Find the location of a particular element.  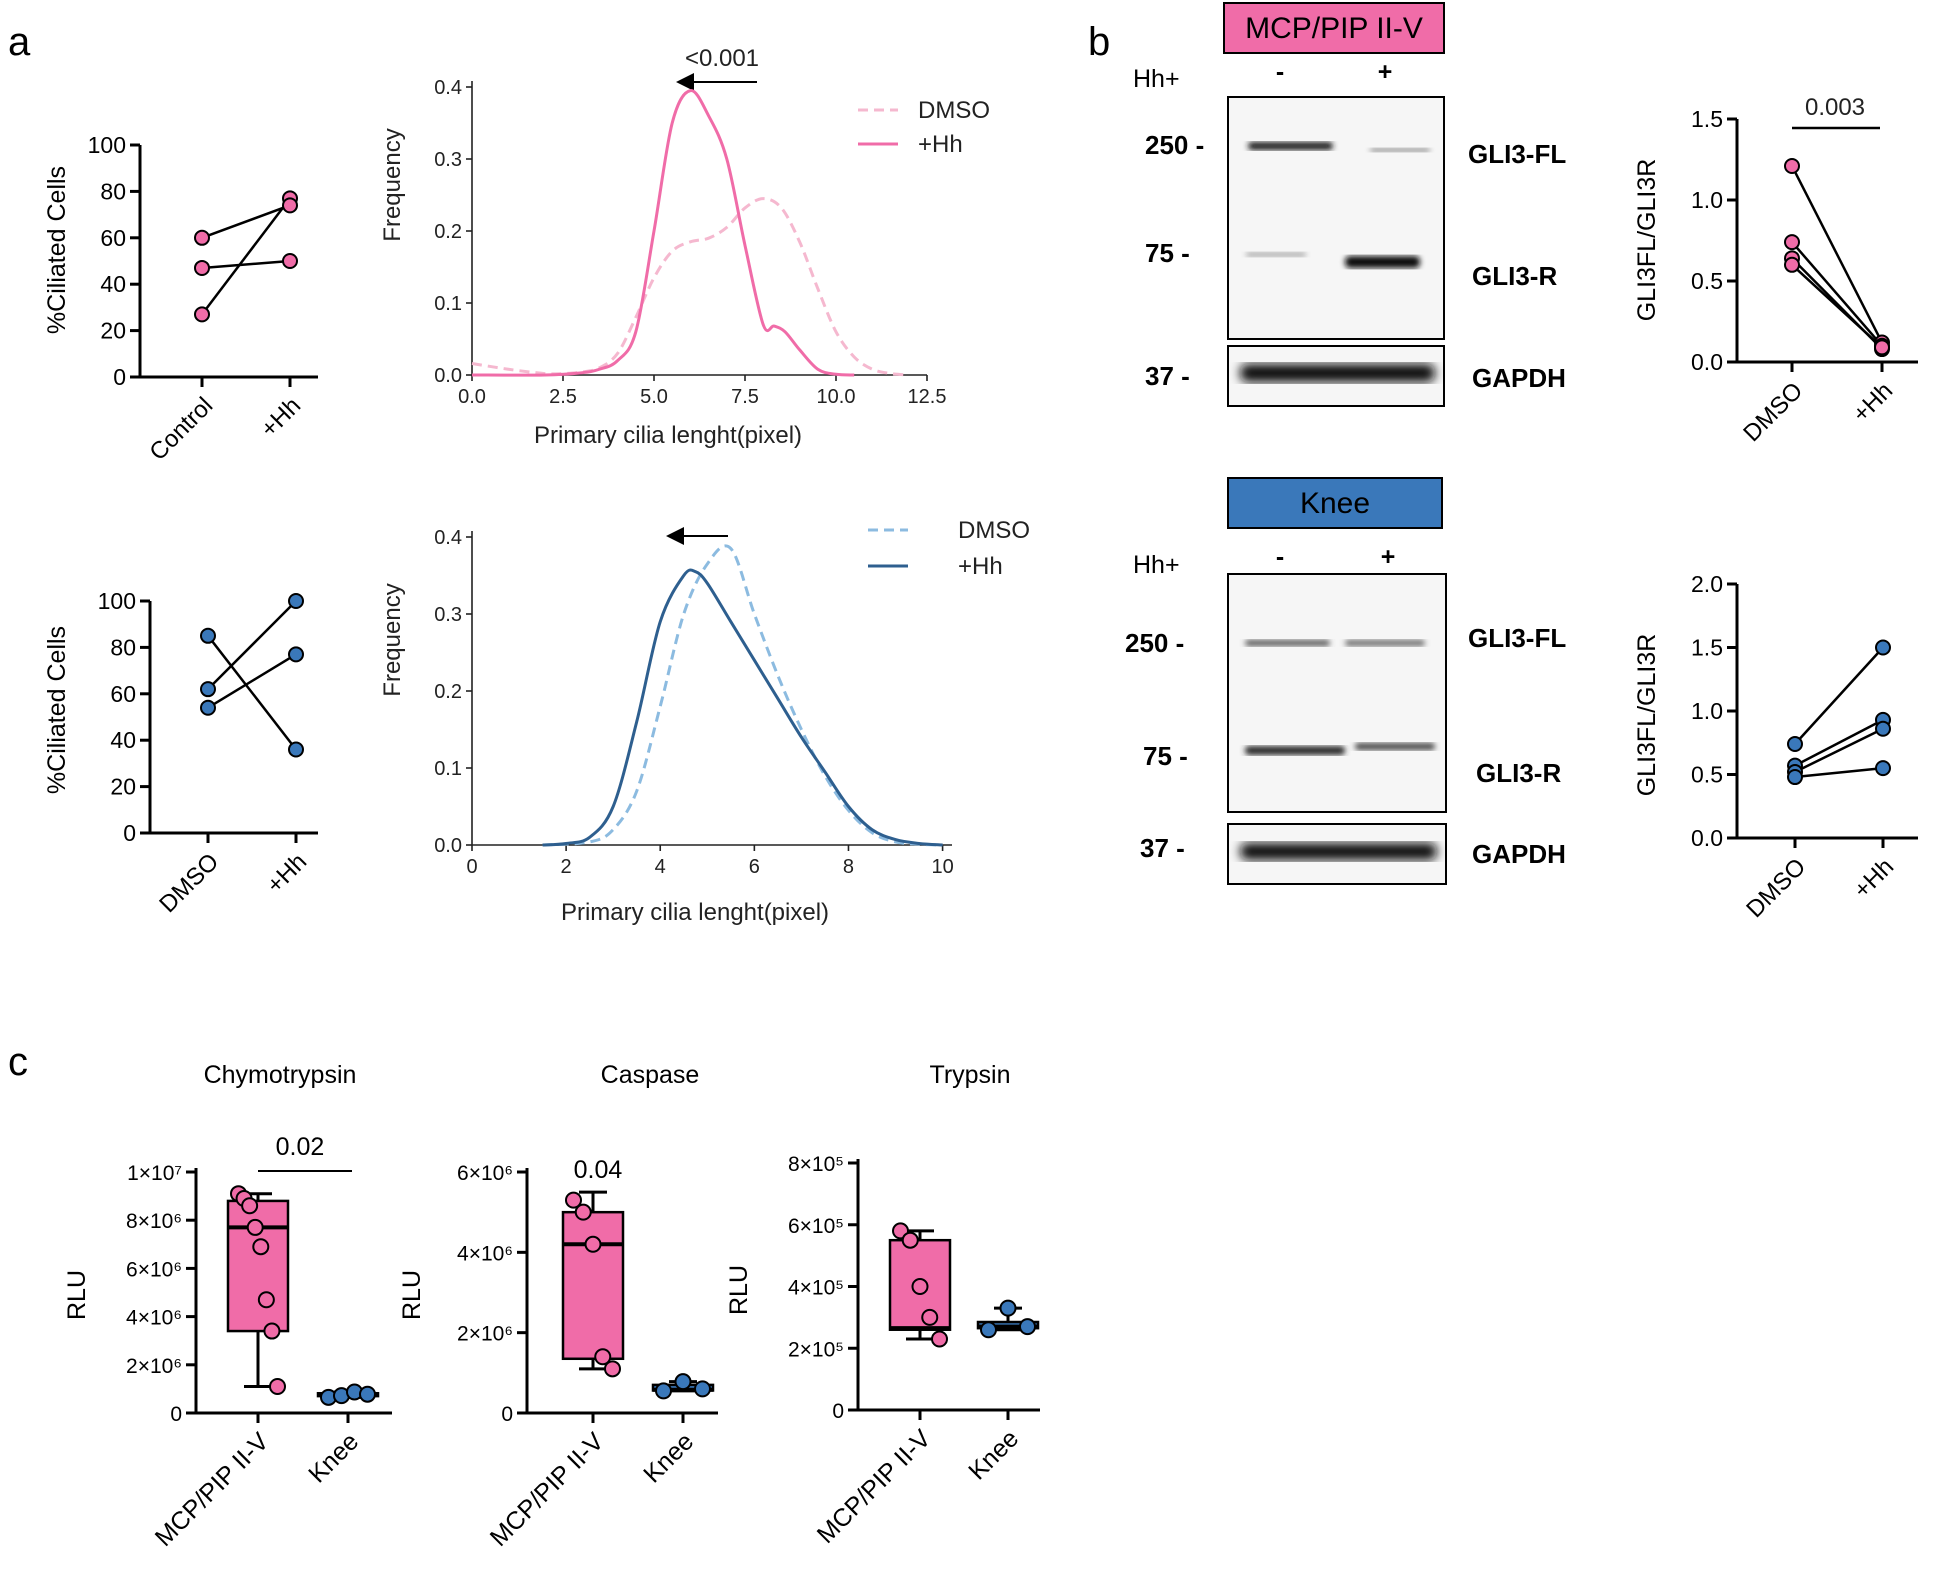

x-tick-label: 0 is located at coordinates (471, 867).